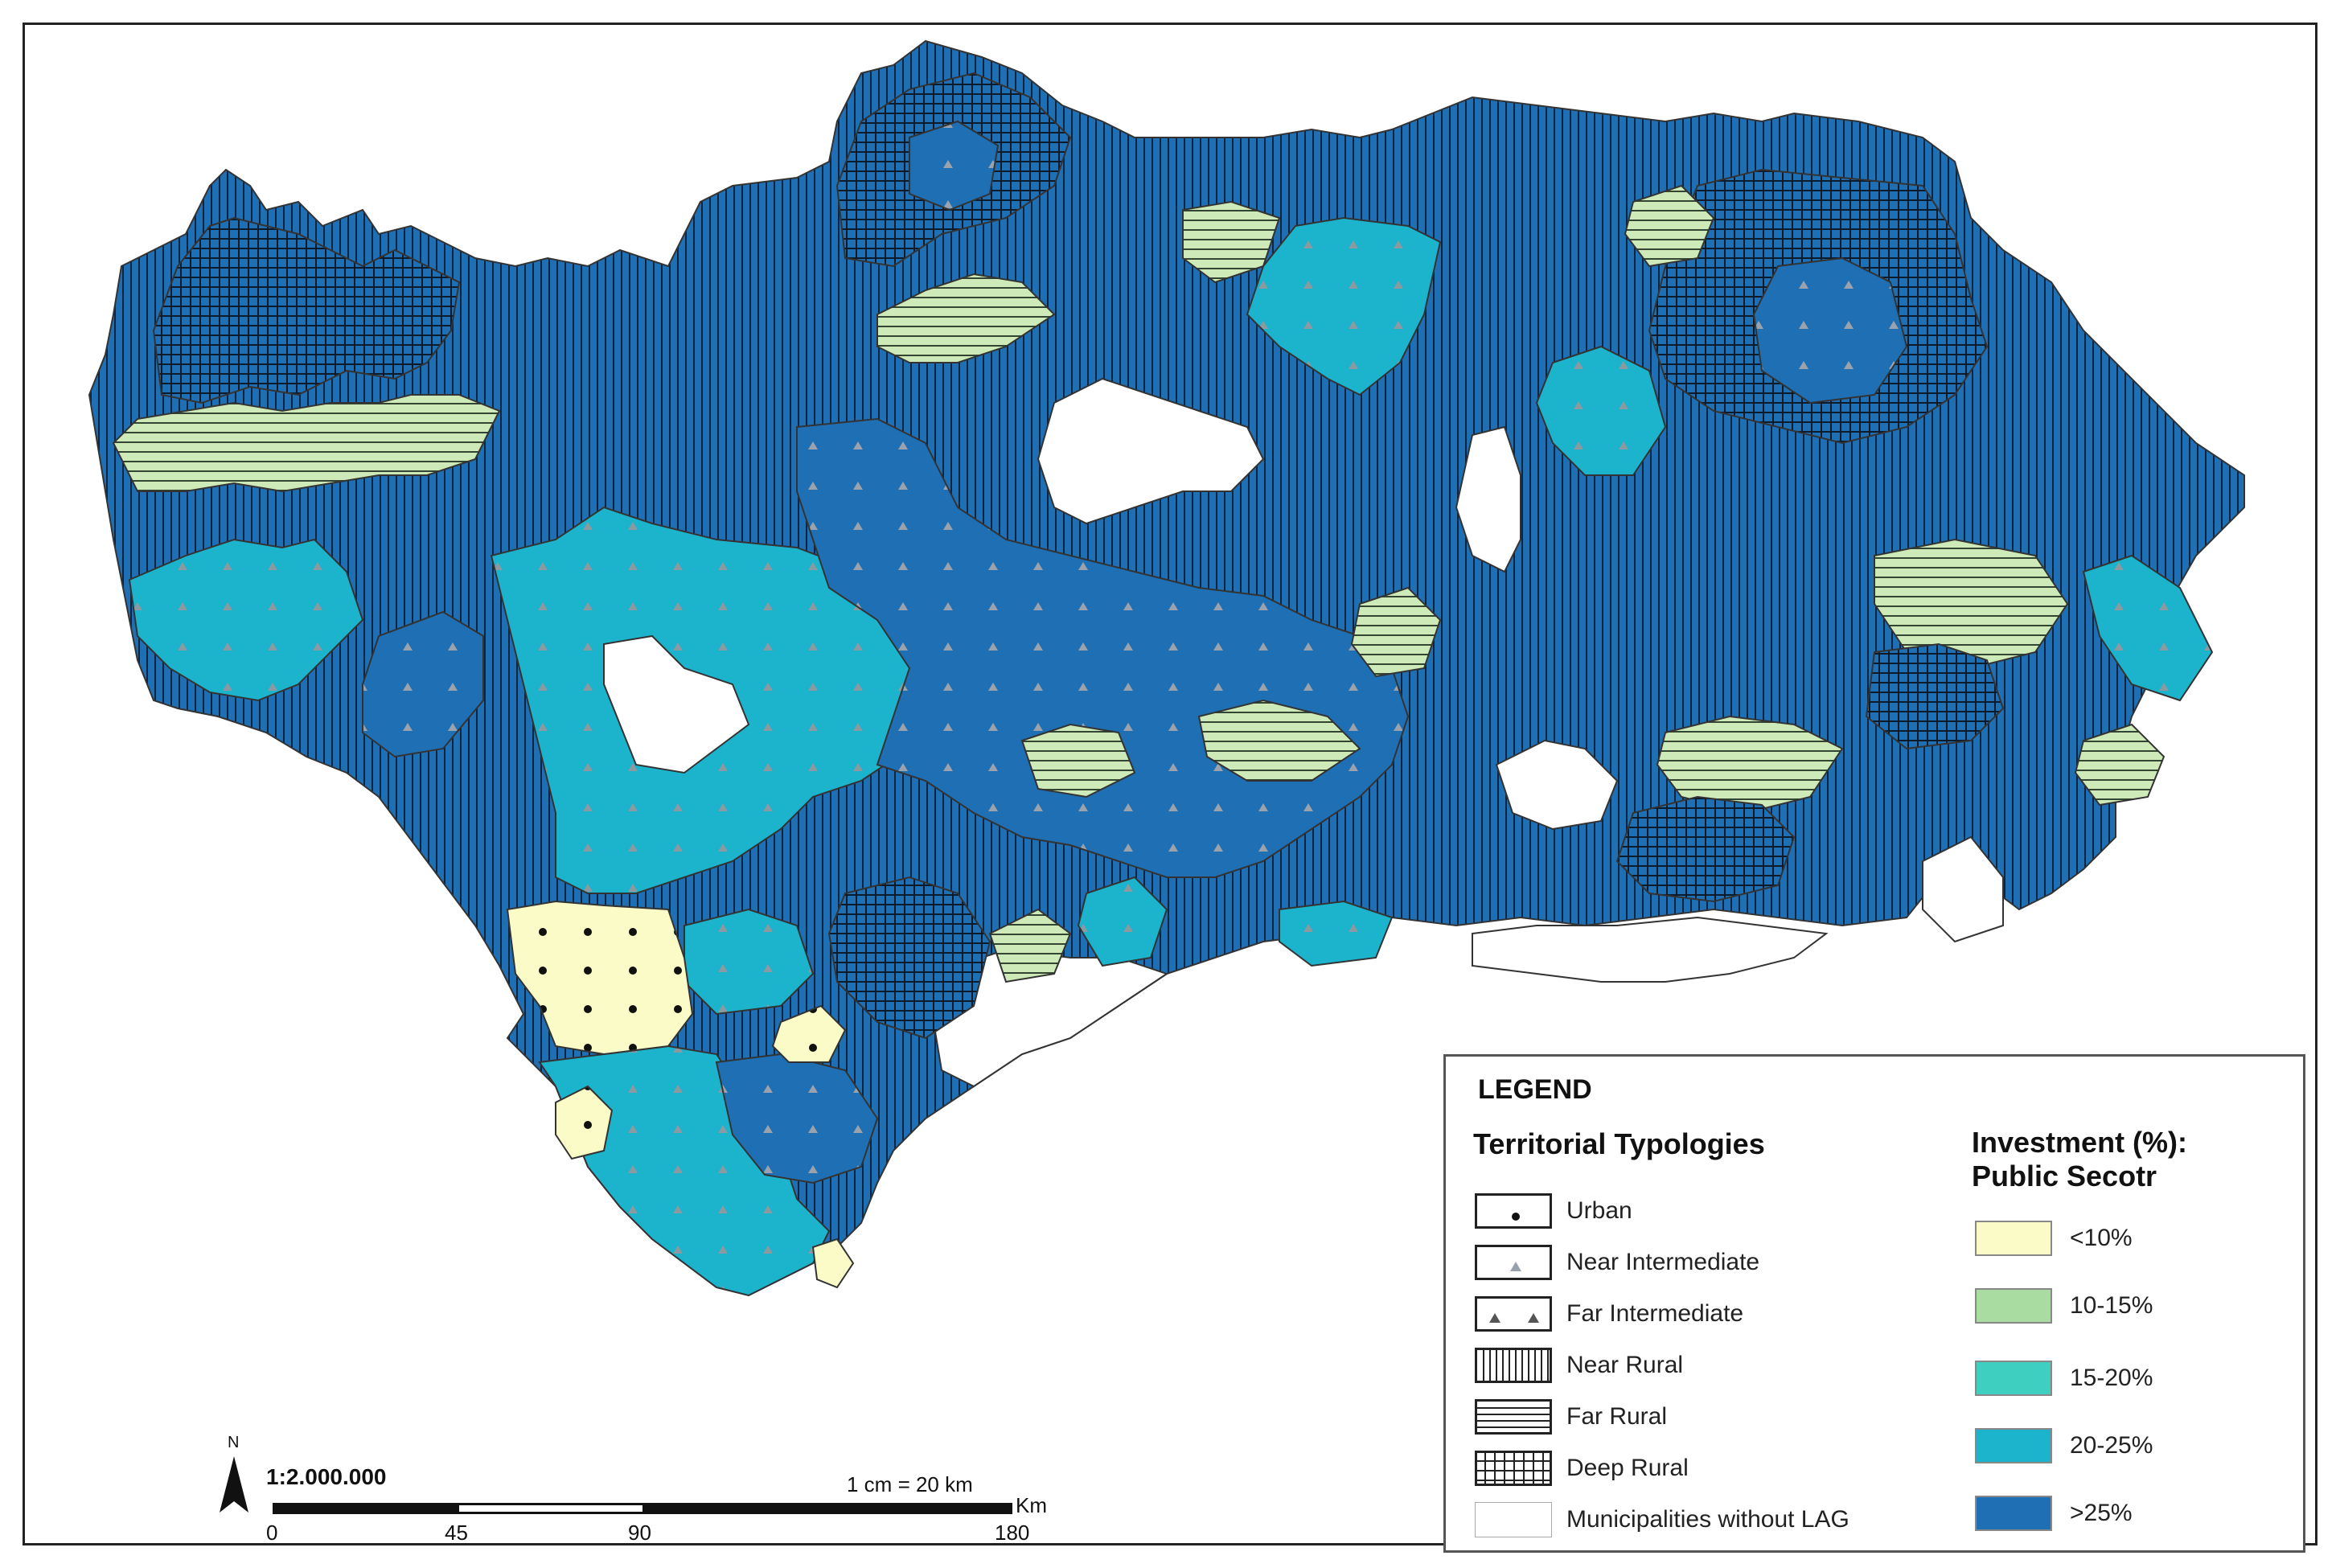 Image resolution: width=2340 pixels, height=1568 pixels. I want to click on legend-label: Urban, so click(1599, 1210).